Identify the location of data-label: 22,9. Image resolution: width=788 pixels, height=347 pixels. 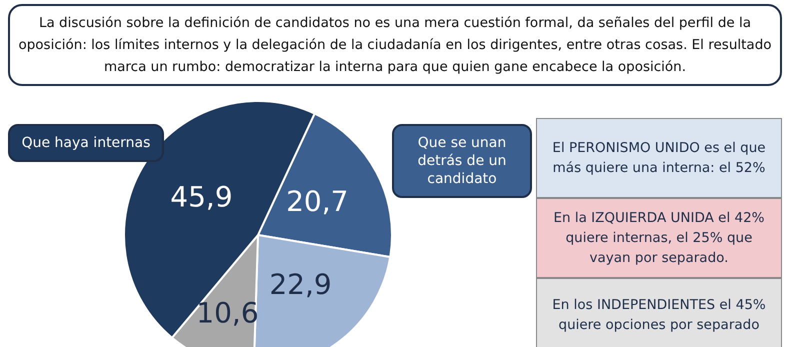
(300, 285).